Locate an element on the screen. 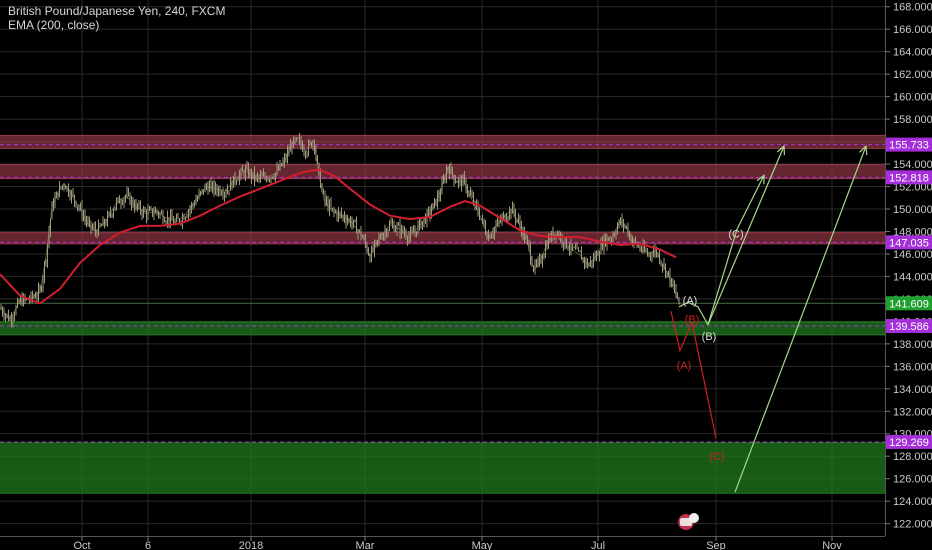  y-tick-label: 124.000 is located at coordinates (912, 502).